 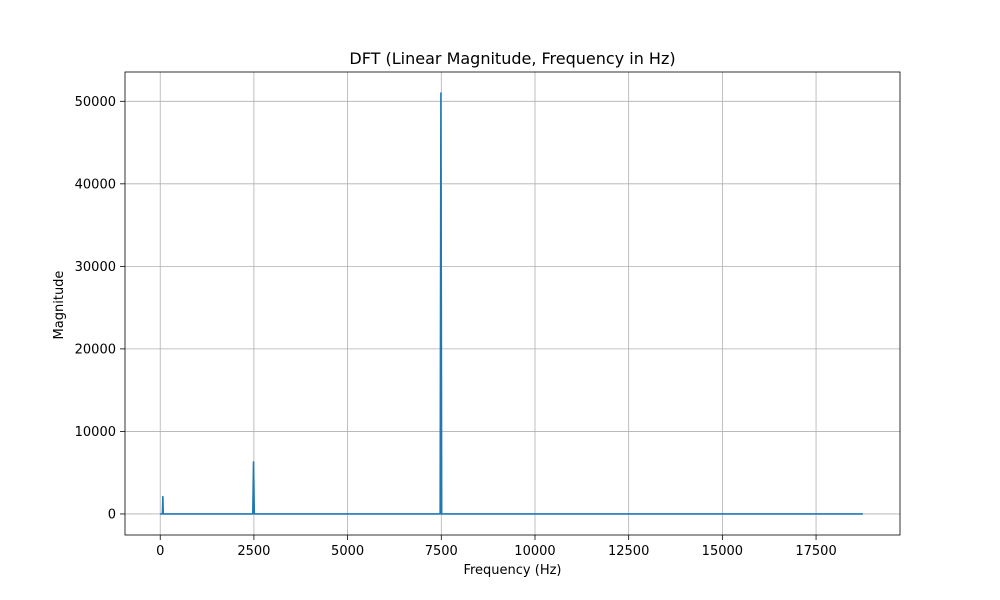 What do you see at coordinates (512, 58) in the screenshot?
I see `chart-title: DFT (Linear Magnitude, Frequency in Hz)` at bounding box center [512, 58].